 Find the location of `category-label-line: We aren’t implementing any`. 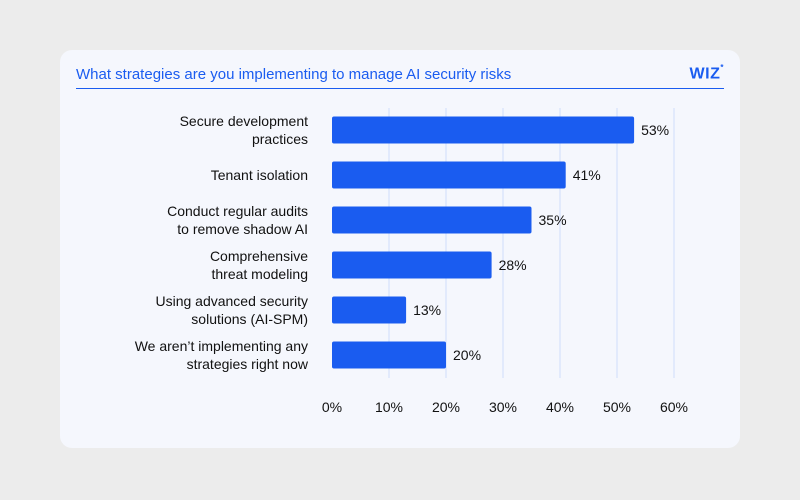

category-label-line: We aren’t implementing any is located at coordinates (221, 346).